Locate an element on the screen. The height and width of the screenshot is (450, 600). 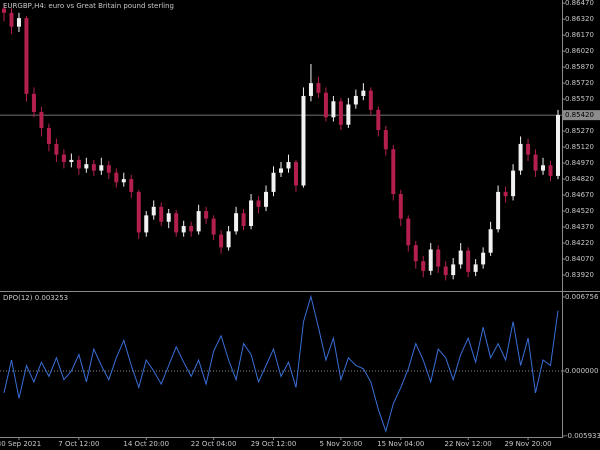
y-tick-label: 0.86320 is located at coordinates (579, 19).